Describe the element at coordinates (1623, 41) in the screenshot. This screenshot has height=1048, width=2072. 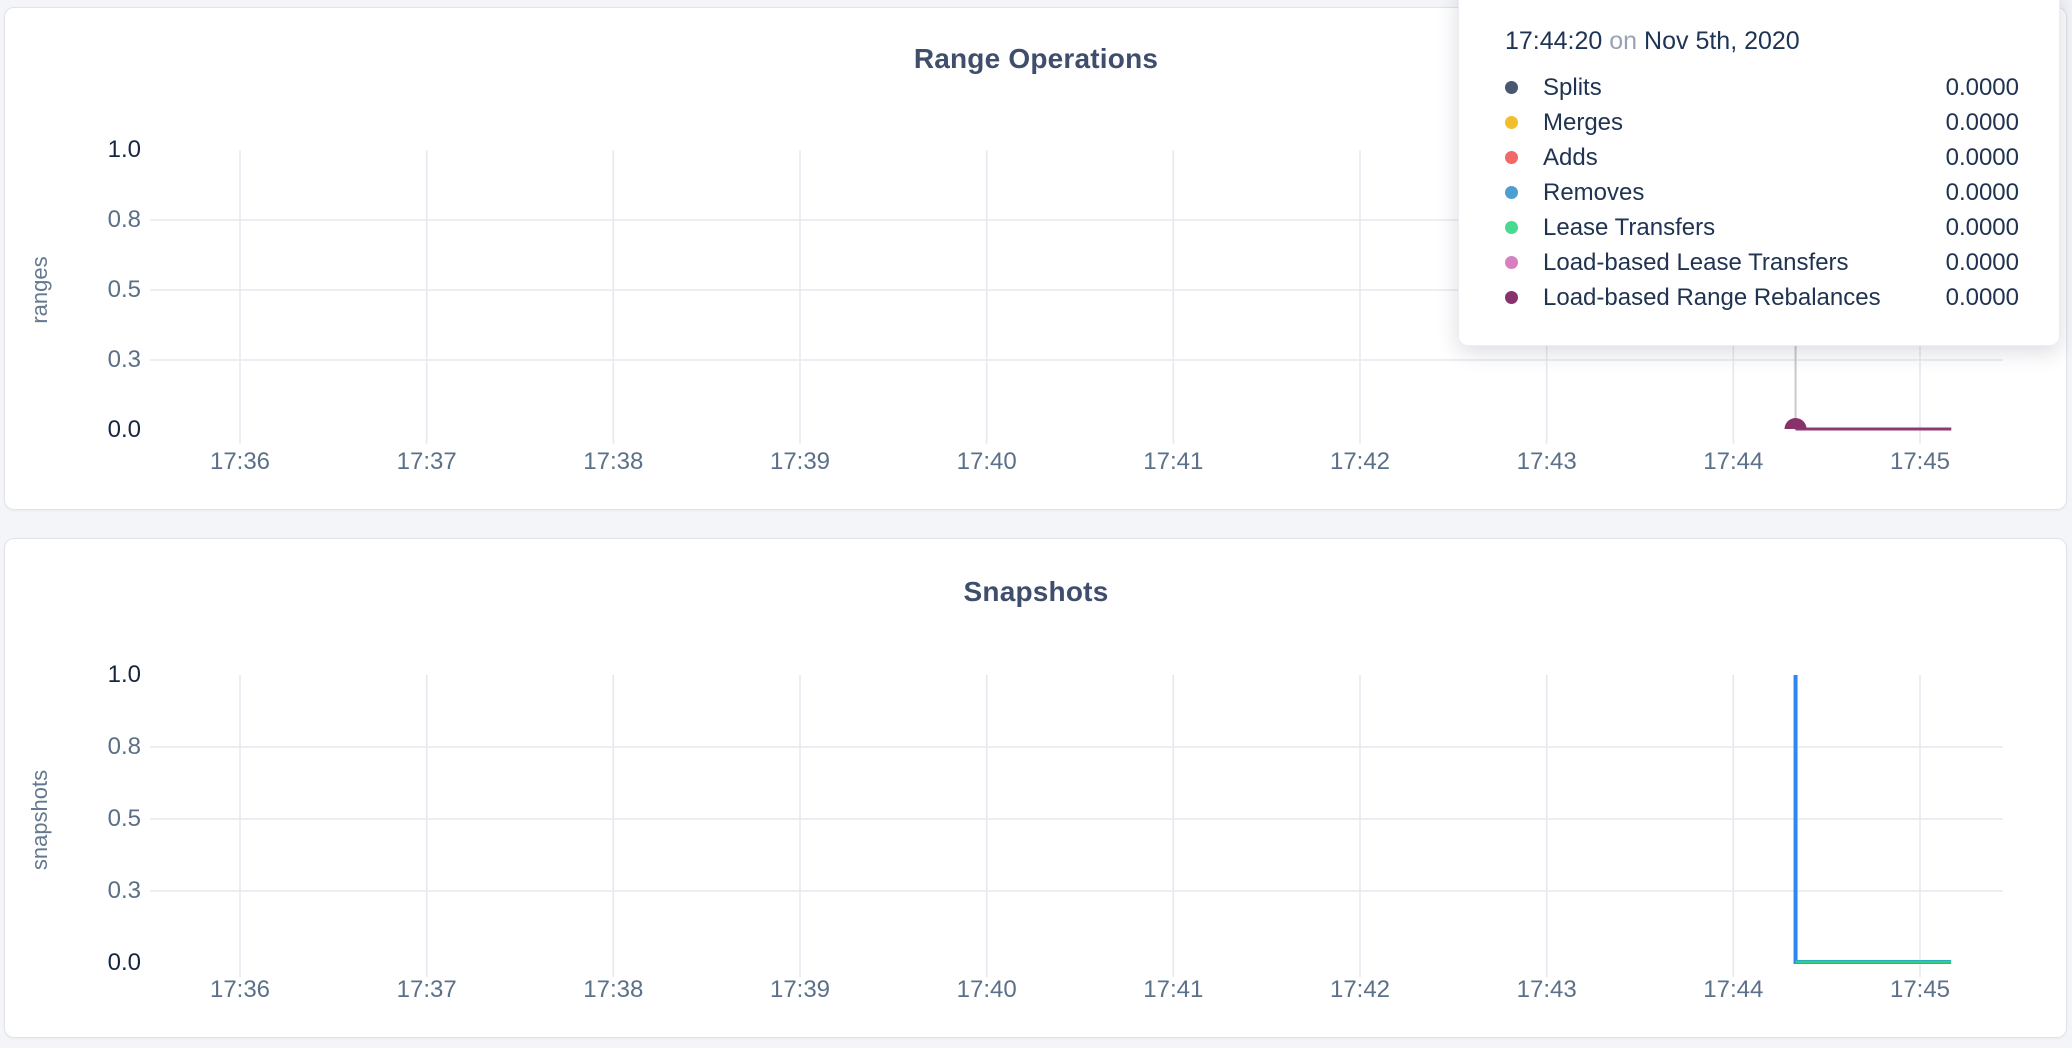
I see `tooltip-connector: on` at that location.